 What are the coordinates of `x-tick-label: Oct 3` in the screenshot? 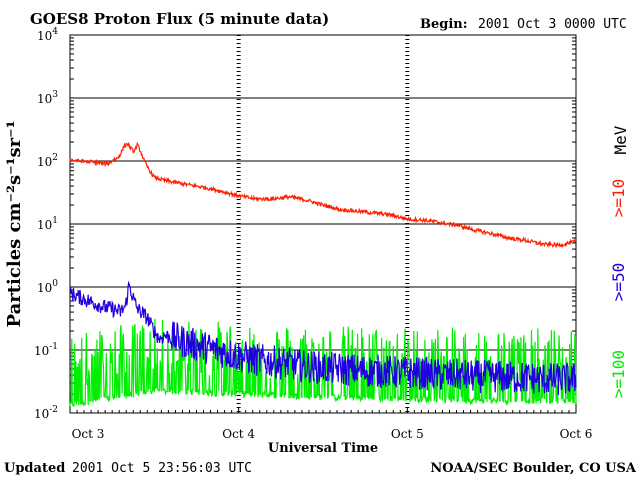 It's located at (88, 434).